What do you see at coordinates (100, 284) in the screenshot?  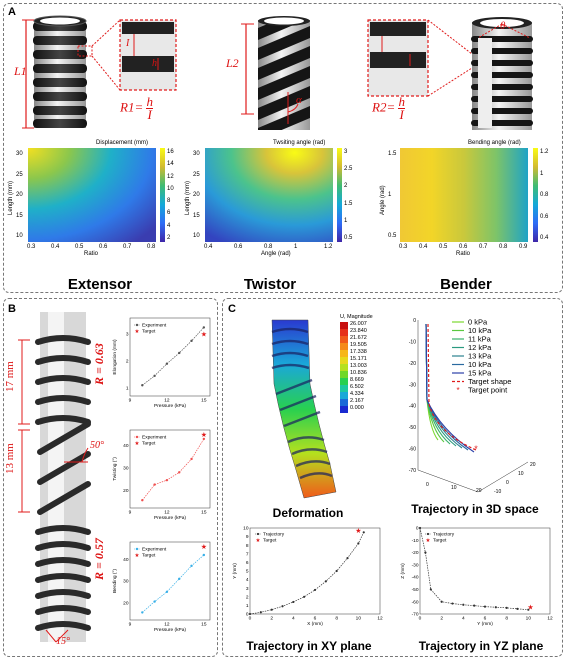 I see `title-extensor: Extensor` at bounding box center [100, 284].